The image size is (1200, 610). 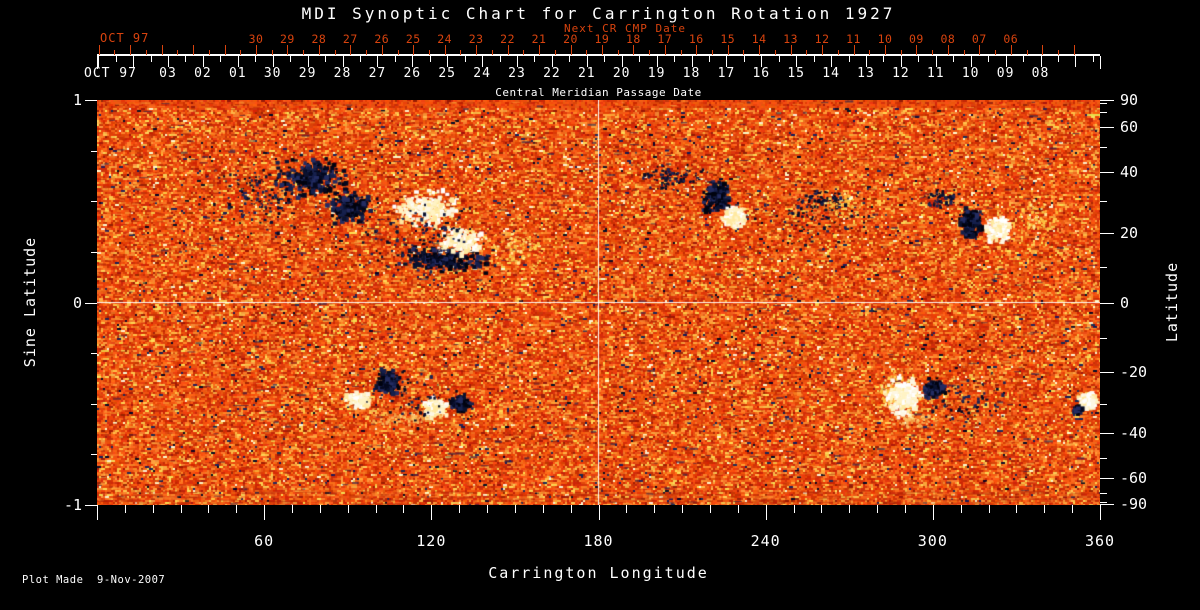 I want to click on cmp-day-label: 19, so click(x=656, y=73).